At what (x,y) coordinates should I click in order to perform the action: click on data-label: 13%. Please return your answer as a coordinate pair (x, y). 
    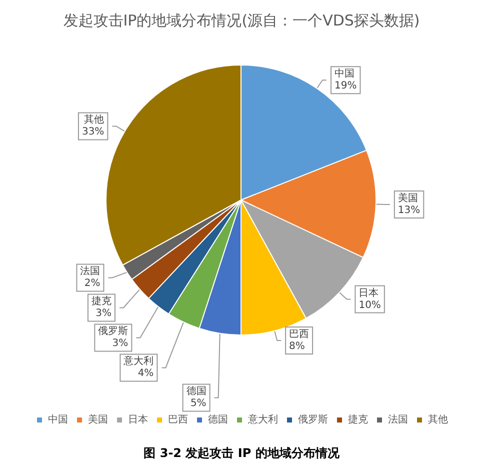
    Looking at the image, I should click on (409, 210).